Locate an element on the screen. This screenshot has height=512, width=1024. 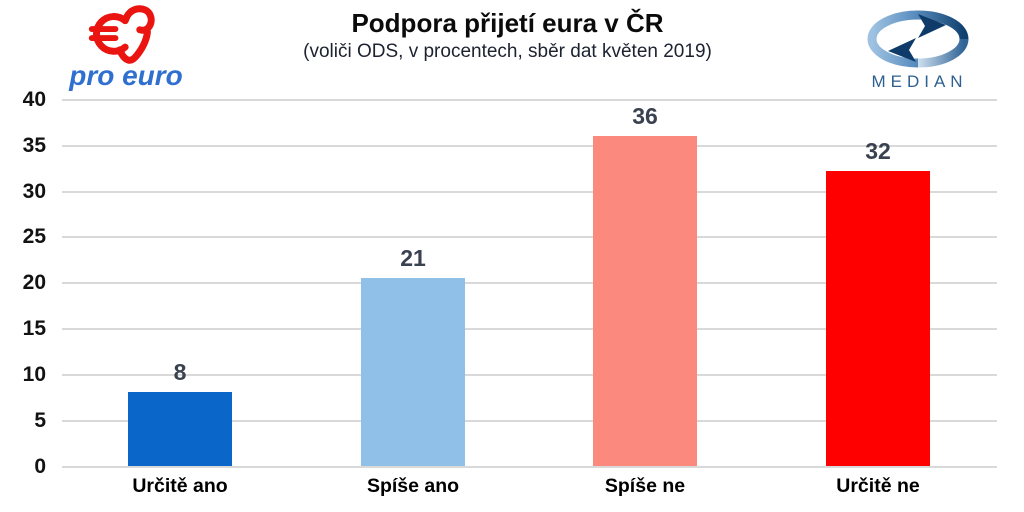
median-wordmark: MEDIAN is located at coordinates (919, 81).